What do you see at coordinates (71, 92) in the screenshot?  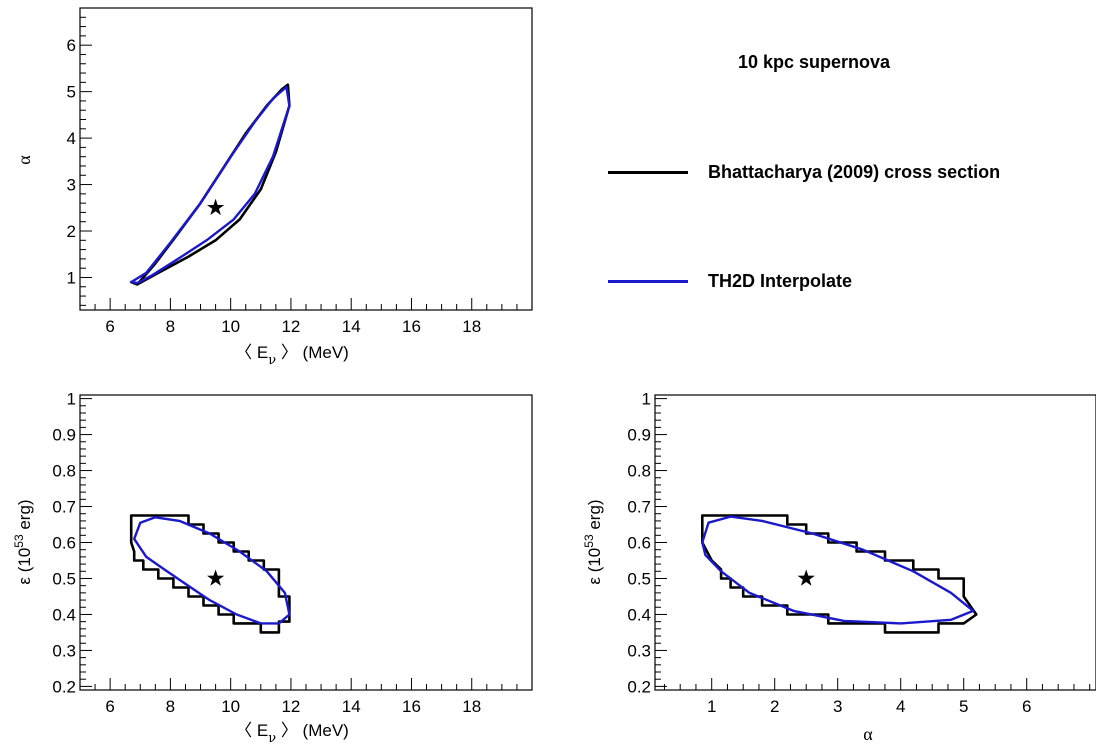 I see `y-tick-label: 5` at bounding box center [71, 92].